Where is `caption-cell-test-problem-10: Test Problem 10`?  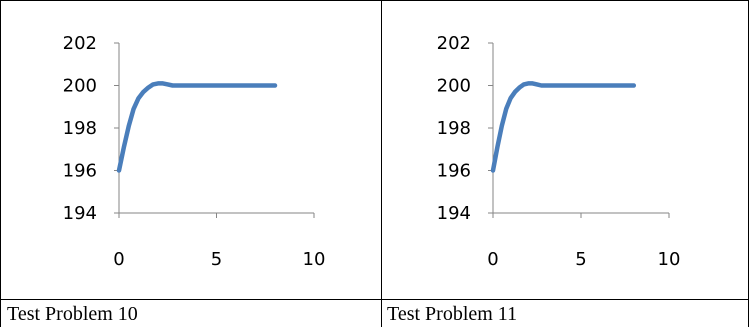 caption-cell-test-problem-10: Test Problem 10 is located at coordinates (191, 313).